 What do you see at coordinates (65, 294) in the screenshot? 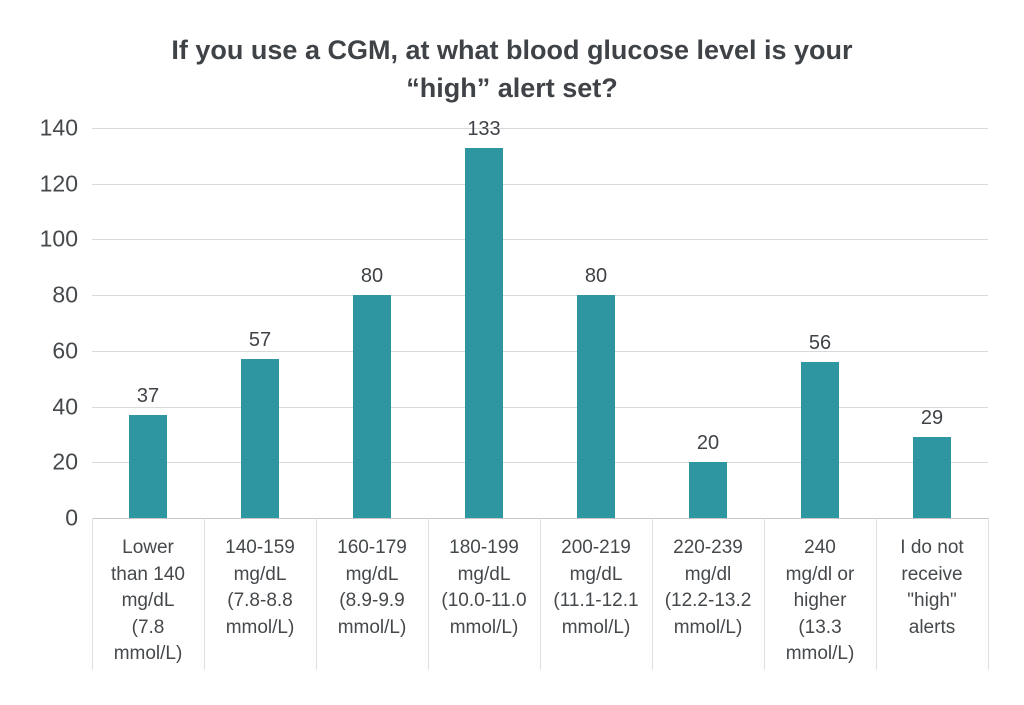
I see `y-axis-tick-label: 80` at bounding box center [65, 294].